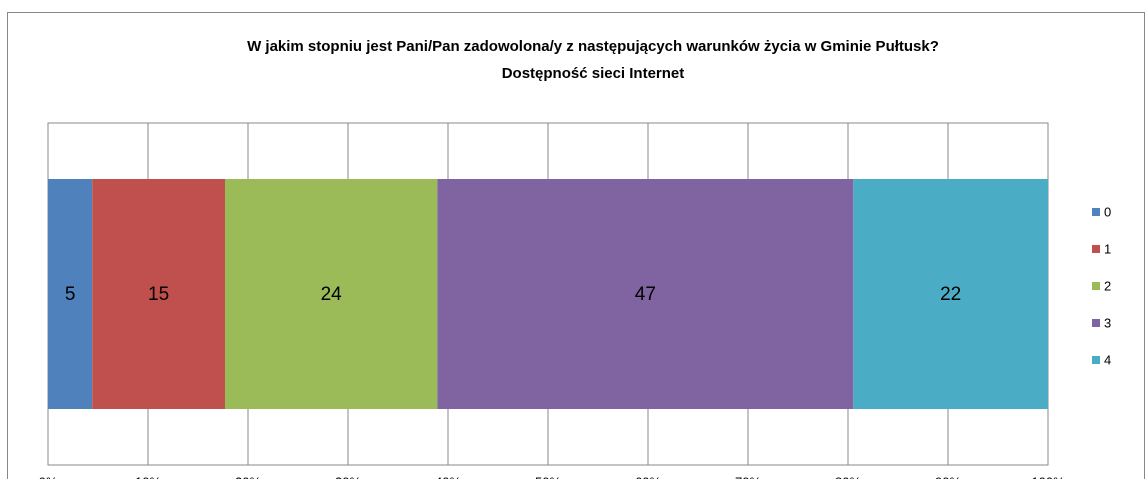  What do you see at coordinates (1107, 322) in the screenshot?
I see `legend-label: 3` at bounding box center [1107, 322].